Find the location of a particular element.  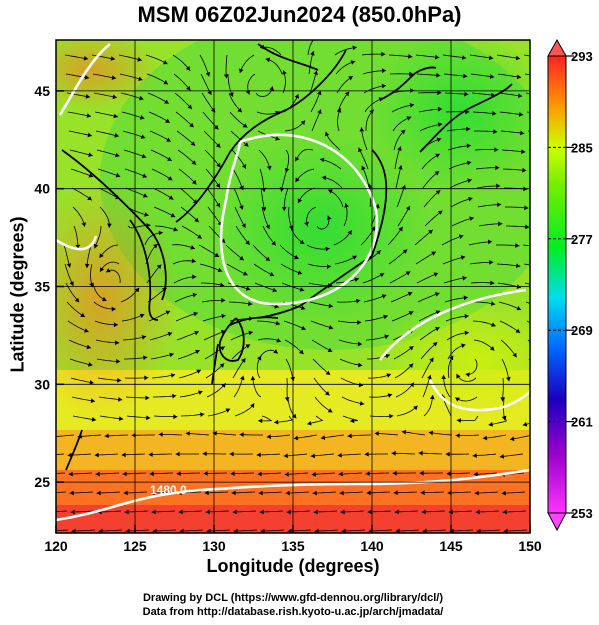

x-tick-label: 145 is located at coordinates (451, 546).